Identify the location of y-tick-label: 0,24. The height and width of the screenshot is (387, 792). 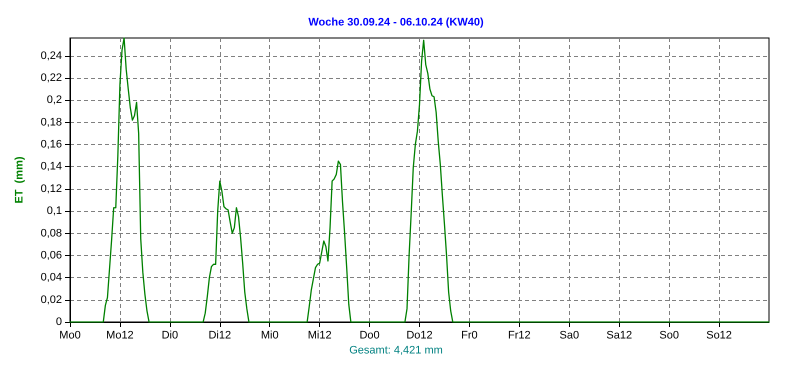
(51, 56).